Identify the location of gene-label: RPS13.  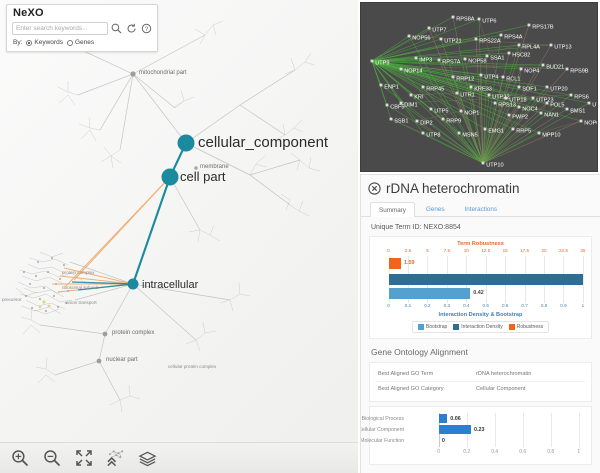
(507, 105).